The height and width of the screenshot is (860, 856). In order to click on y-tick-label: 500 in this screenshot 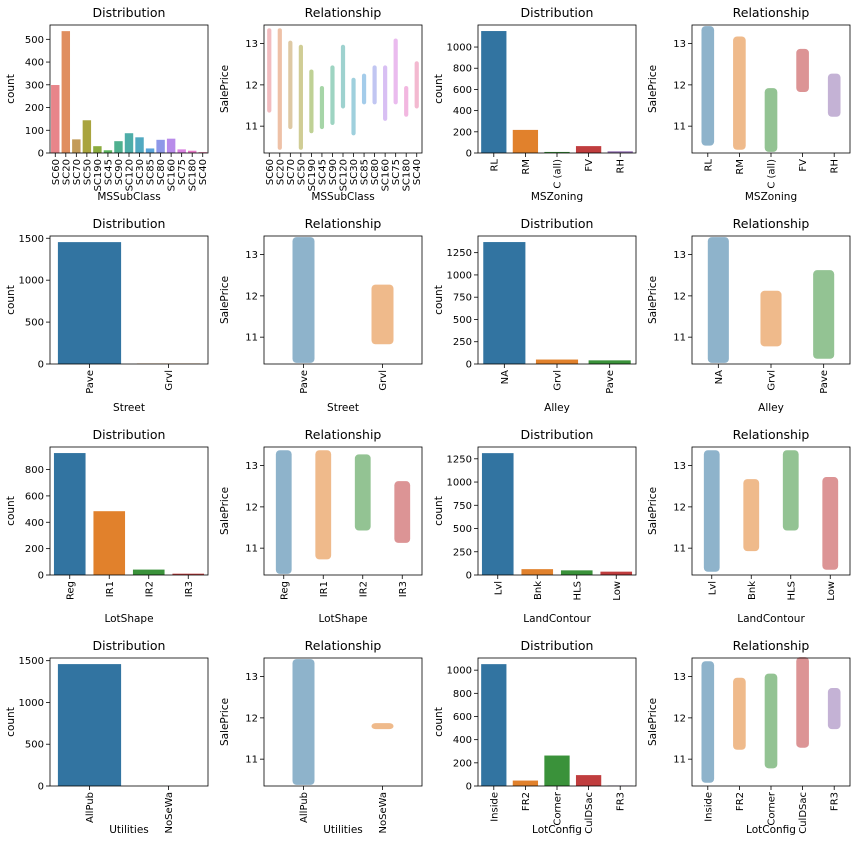, I will do `click(34, 40)`.